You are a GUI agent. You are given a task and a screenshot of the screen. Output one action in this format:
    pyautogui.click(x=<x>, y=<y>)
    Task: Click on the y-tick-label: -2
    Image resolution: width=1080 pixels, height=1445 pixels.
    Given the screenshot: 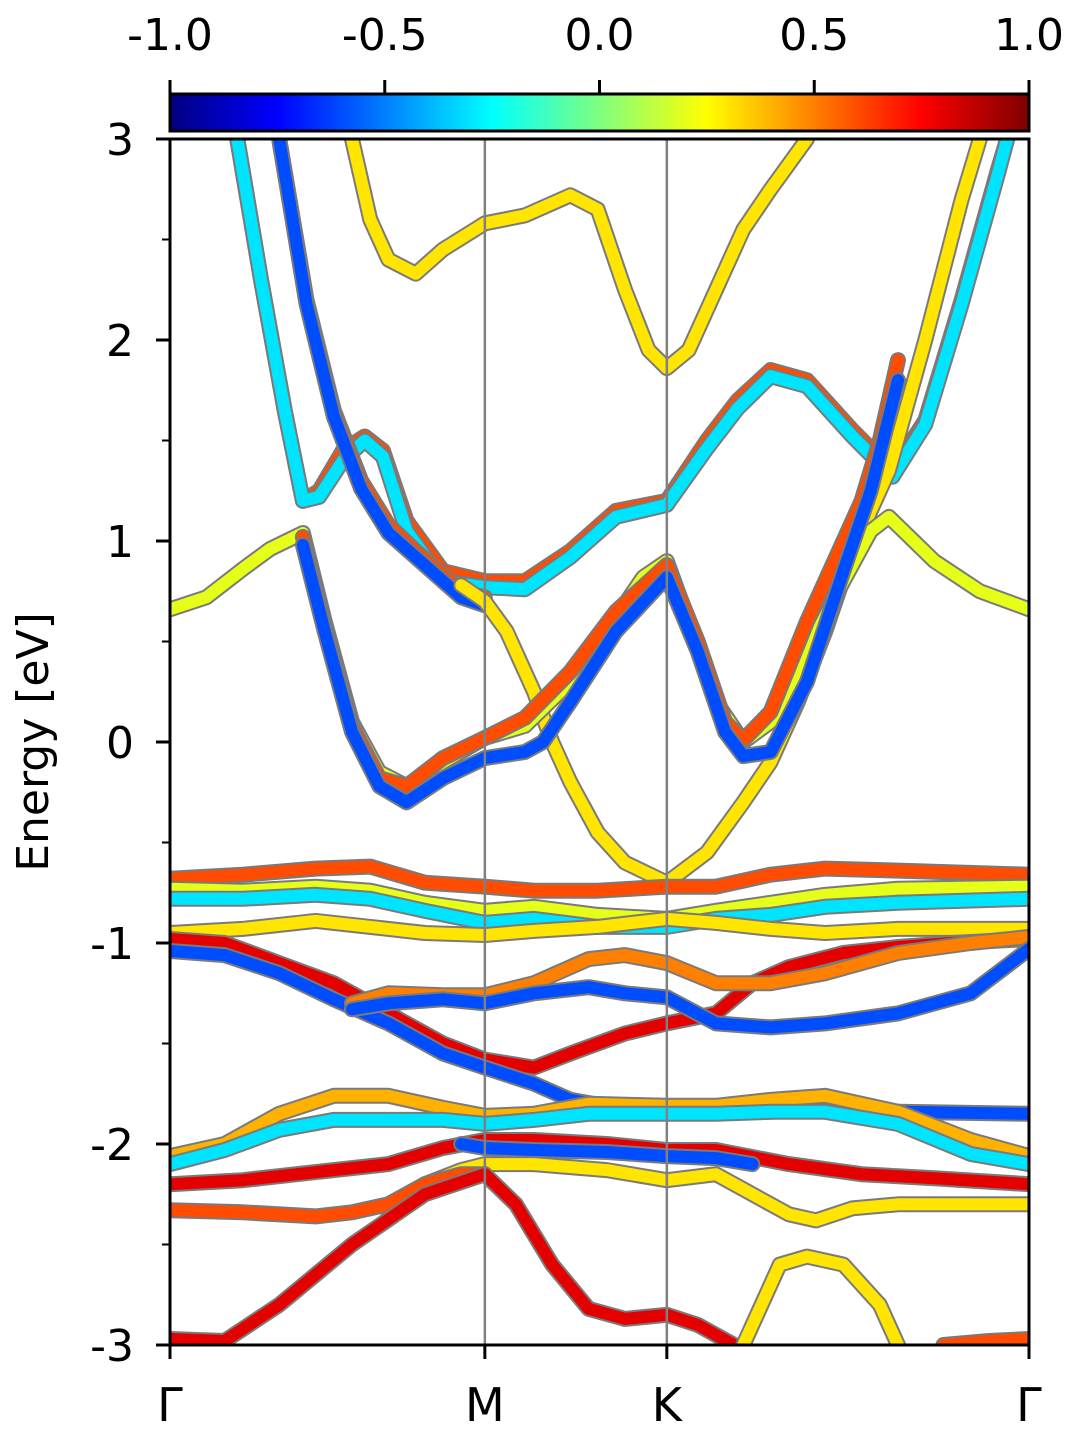 What is the action you would take?
    pyautogui.click(x=112, y=1145)
    